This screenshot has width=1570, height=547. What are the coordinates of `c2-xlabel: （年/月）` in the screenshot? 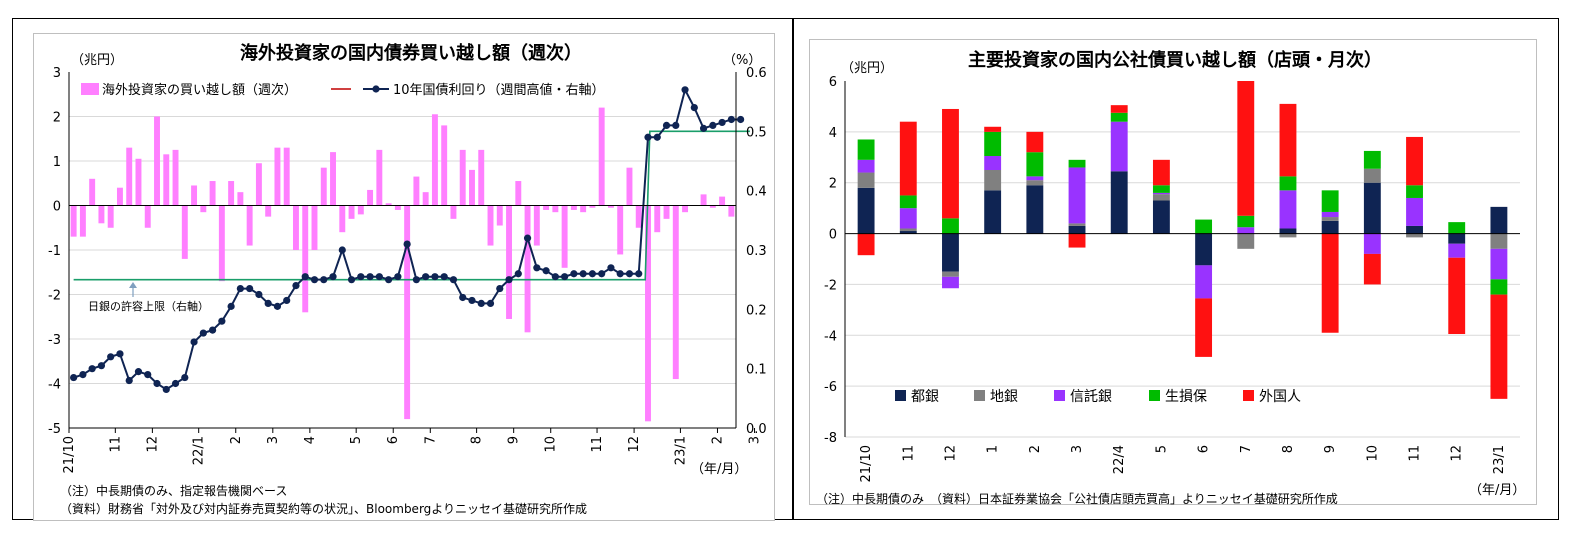 It's located at (1497, 490).